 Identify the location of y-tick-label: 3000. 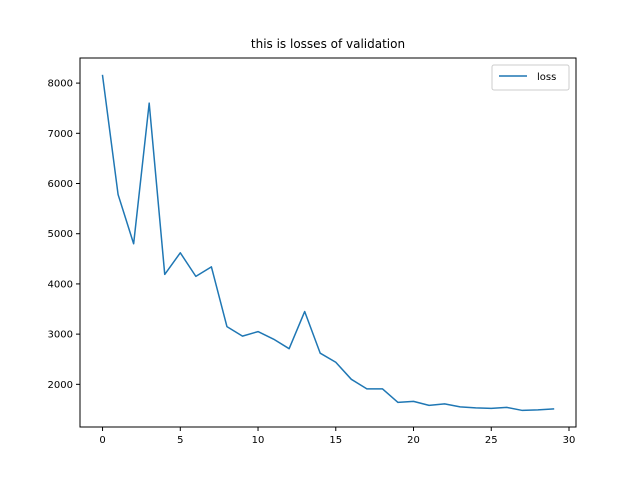
(60, 335).